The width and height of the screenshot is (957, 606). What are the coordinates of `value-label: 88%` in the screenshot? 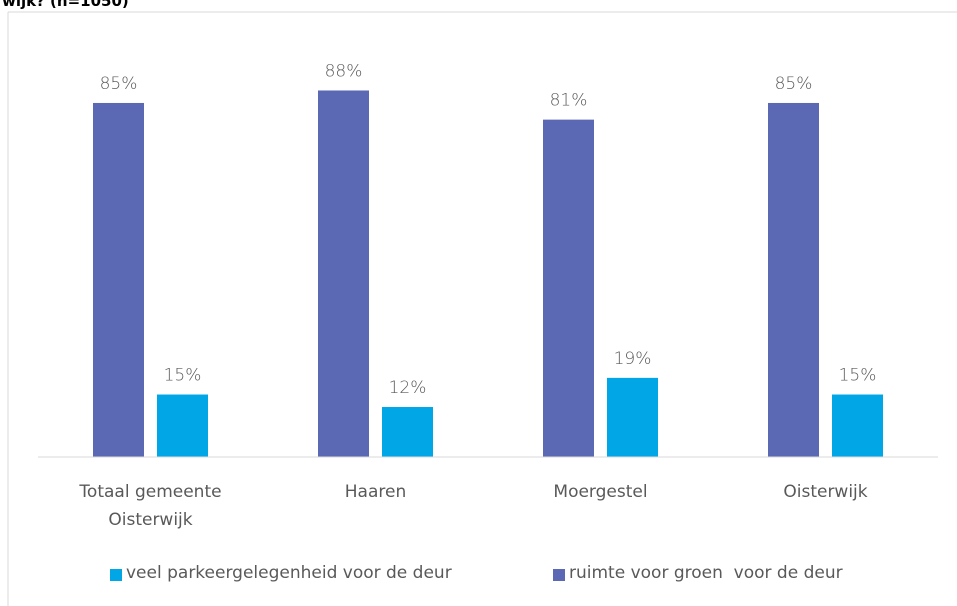 It's located at (344, 71).